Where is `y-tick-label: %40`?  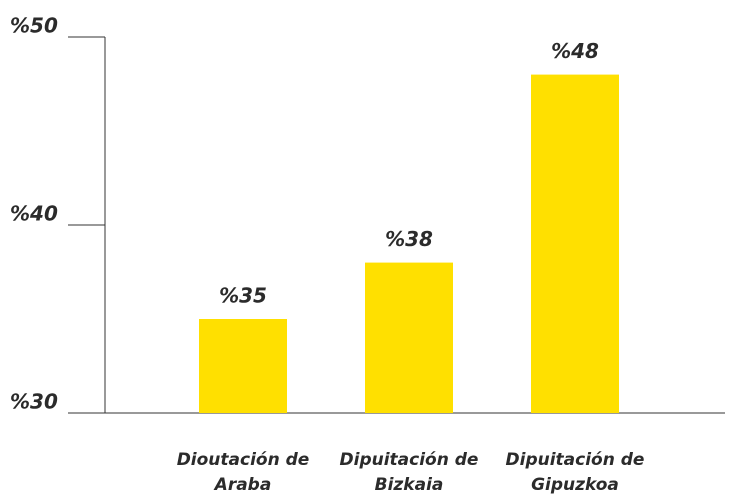 y-tick-label: %40 is located at coordinates (34, 214).